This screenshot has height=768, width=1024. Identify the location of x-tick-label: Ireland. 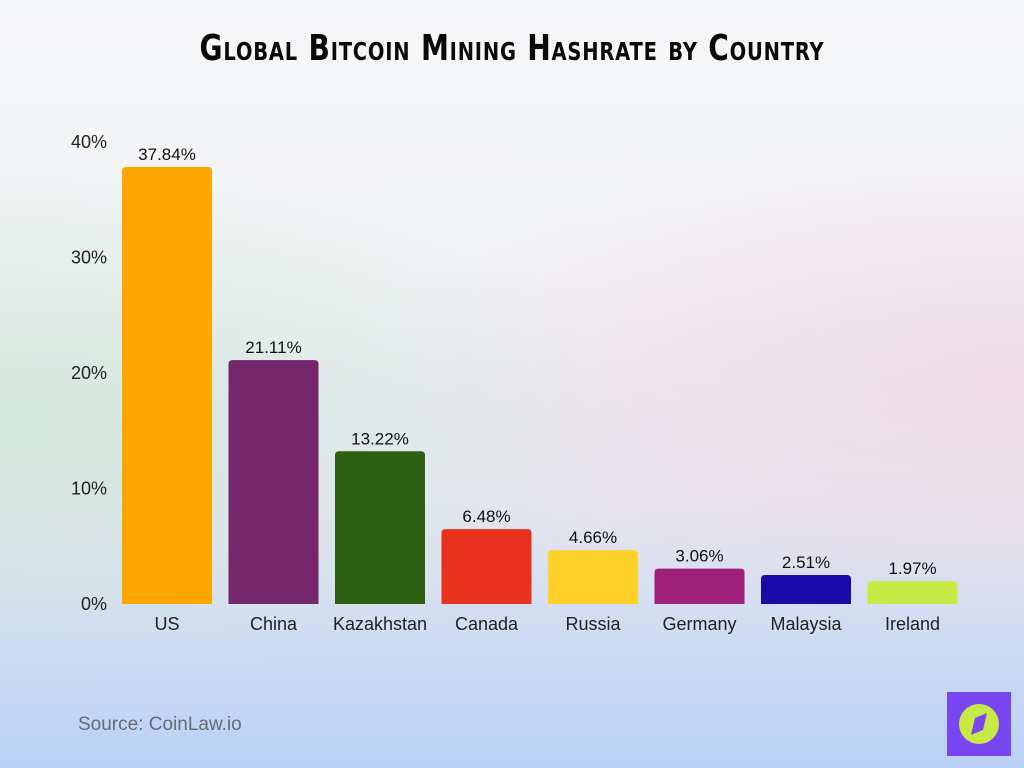
(912, 624).